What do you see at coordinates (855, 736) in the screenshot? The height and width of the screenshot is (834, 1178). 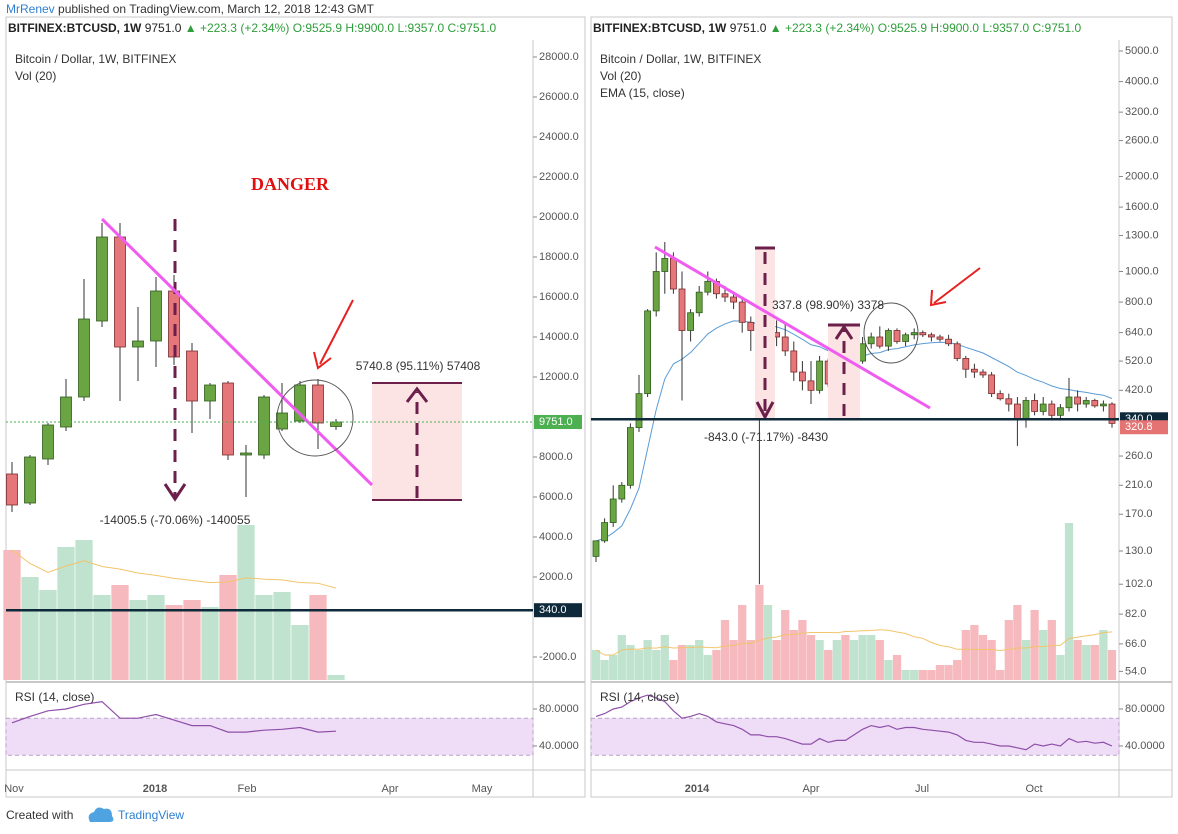 I see `rsi-band` at bounding box center [855, 736].